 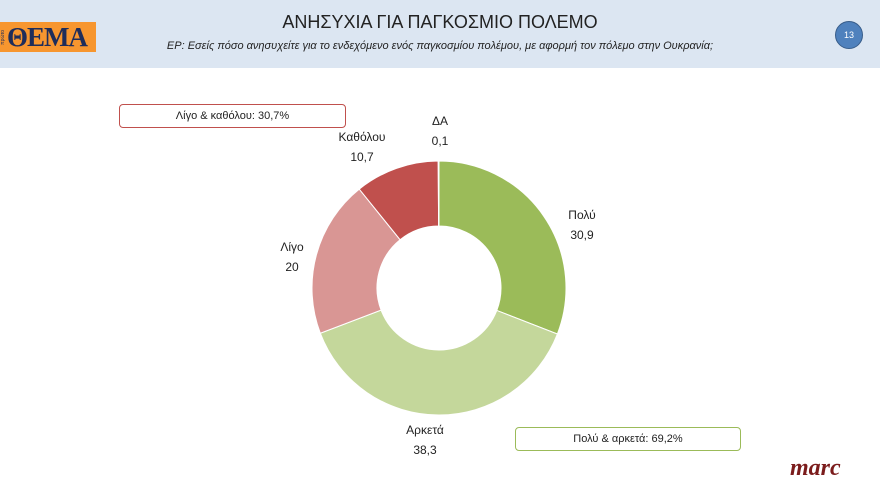 I want to click on slice-label: ΔΑ 0,1, so click(x=440, y=131).